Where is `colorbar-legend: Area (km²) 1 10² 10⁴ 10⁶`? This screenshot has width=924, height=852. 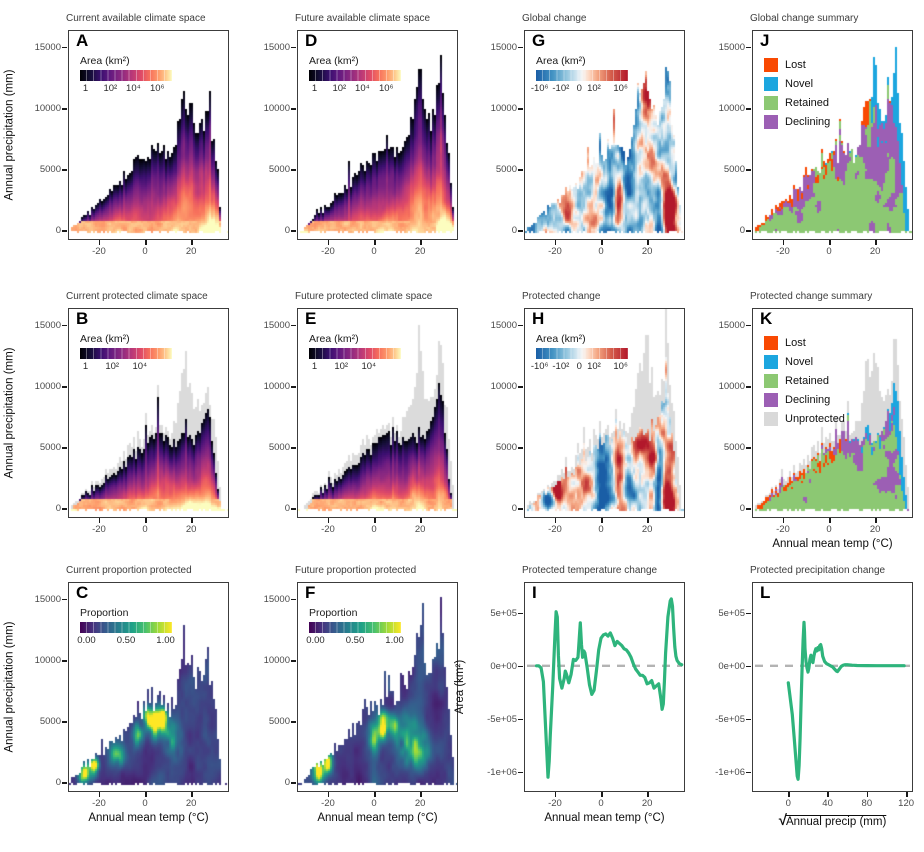 colorbar-legend: Area (km²) 1 10² 10⁴ 10⁶ is located at coordinates (359, 75).